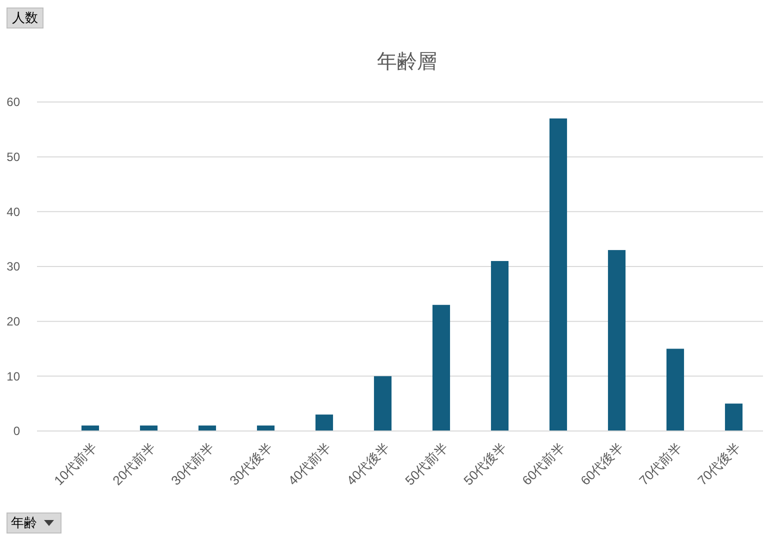 This screenshot has width=767, height=541. Describe the element at coordinates (25, 17) in the screenshot. I see `text: 人数` at that location.